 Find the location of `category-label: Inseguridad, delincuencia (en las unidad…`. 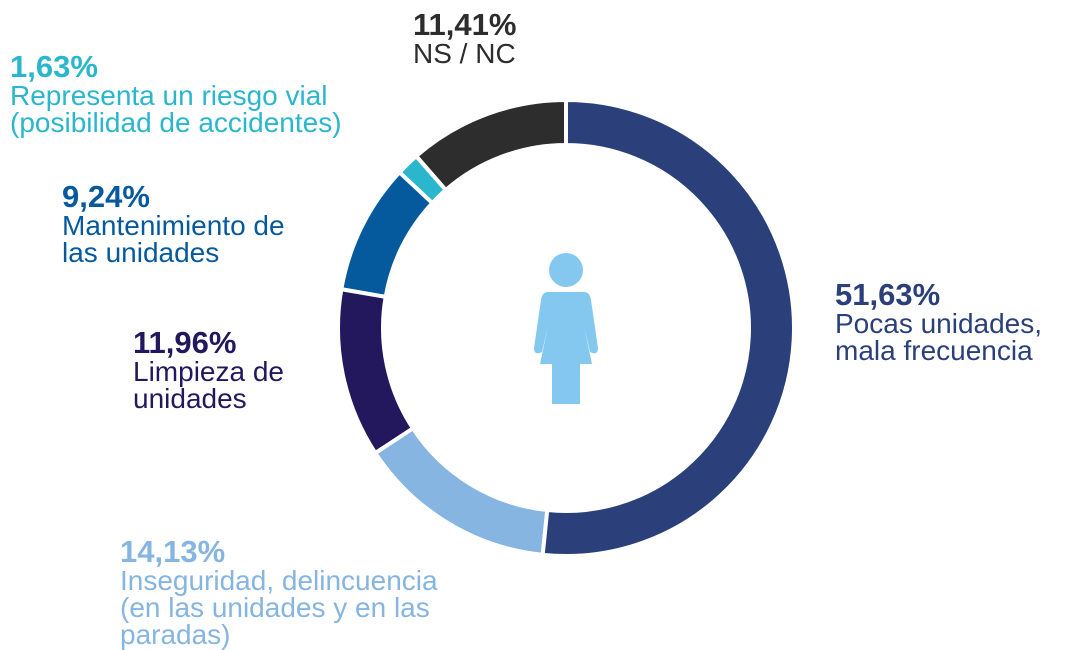

category-label: Inseguridad, delincuencia (en las unidad… is located at coordinates (279, 607).